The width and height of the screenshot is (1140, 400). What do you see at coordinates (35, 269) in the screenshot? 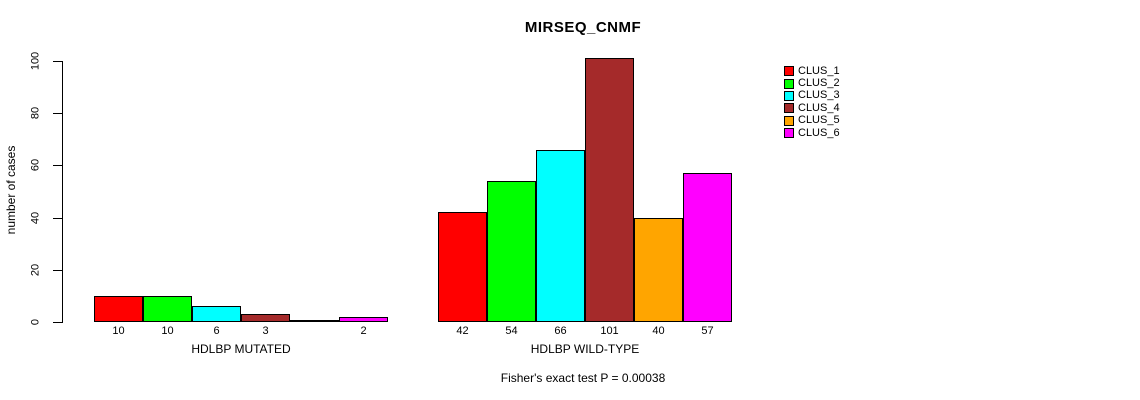
I see `y-tick-label: 20` at bounding box center [35, 269].